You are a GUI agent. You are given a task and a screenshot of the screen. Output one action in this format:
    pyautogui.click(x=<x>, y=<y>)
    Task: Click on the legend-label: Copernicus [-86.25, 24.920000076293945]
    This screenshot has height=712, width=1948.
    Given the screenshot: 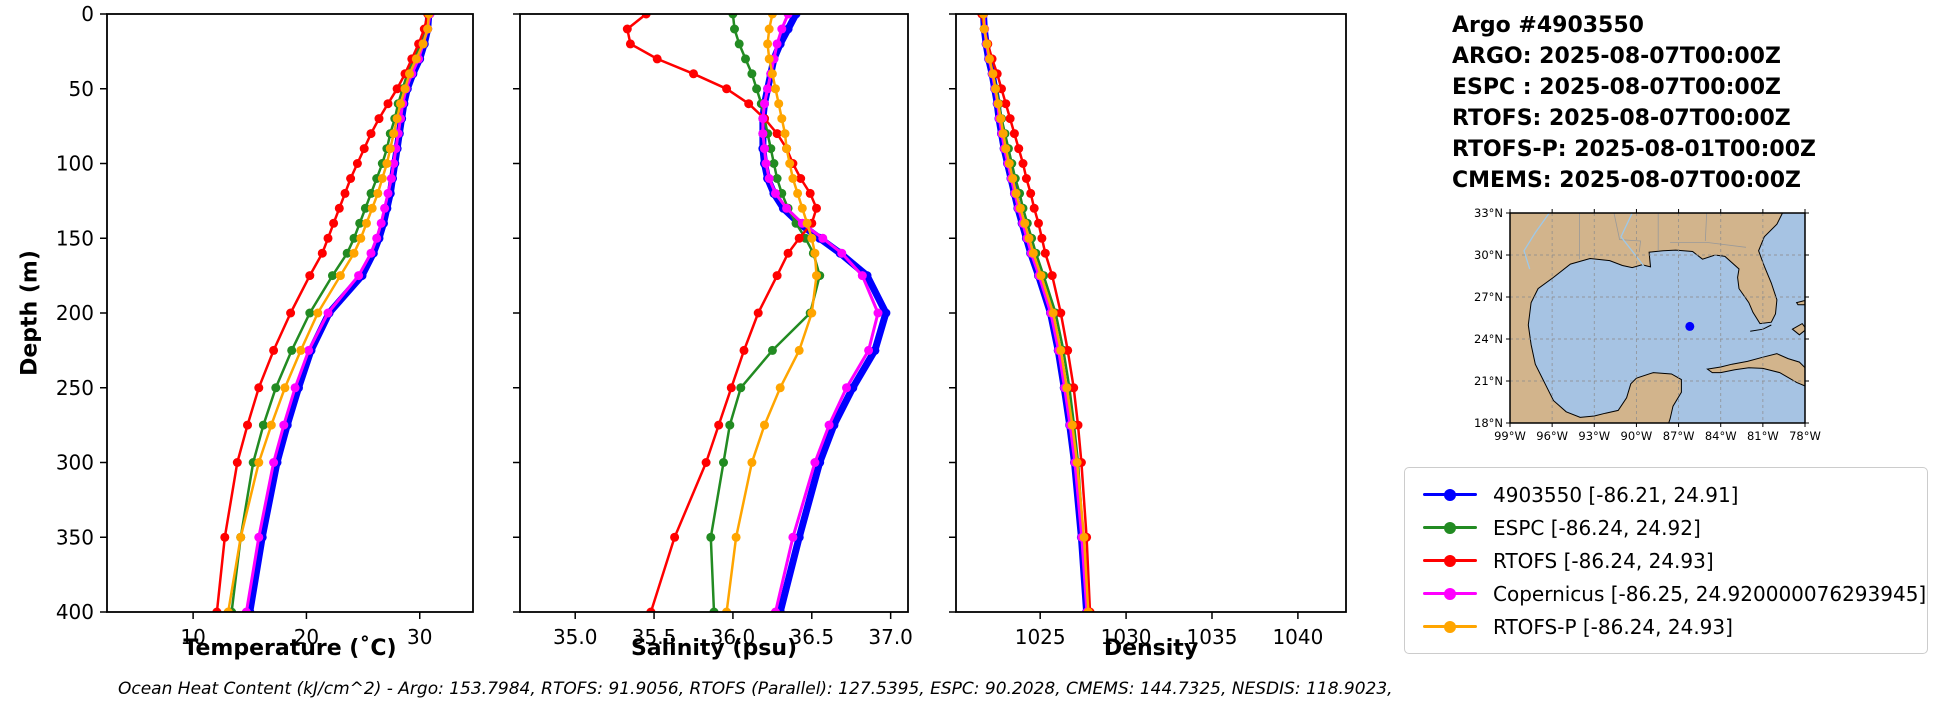 What is the action you would take?
    pyautogui.click(x=1710, y=593)
    